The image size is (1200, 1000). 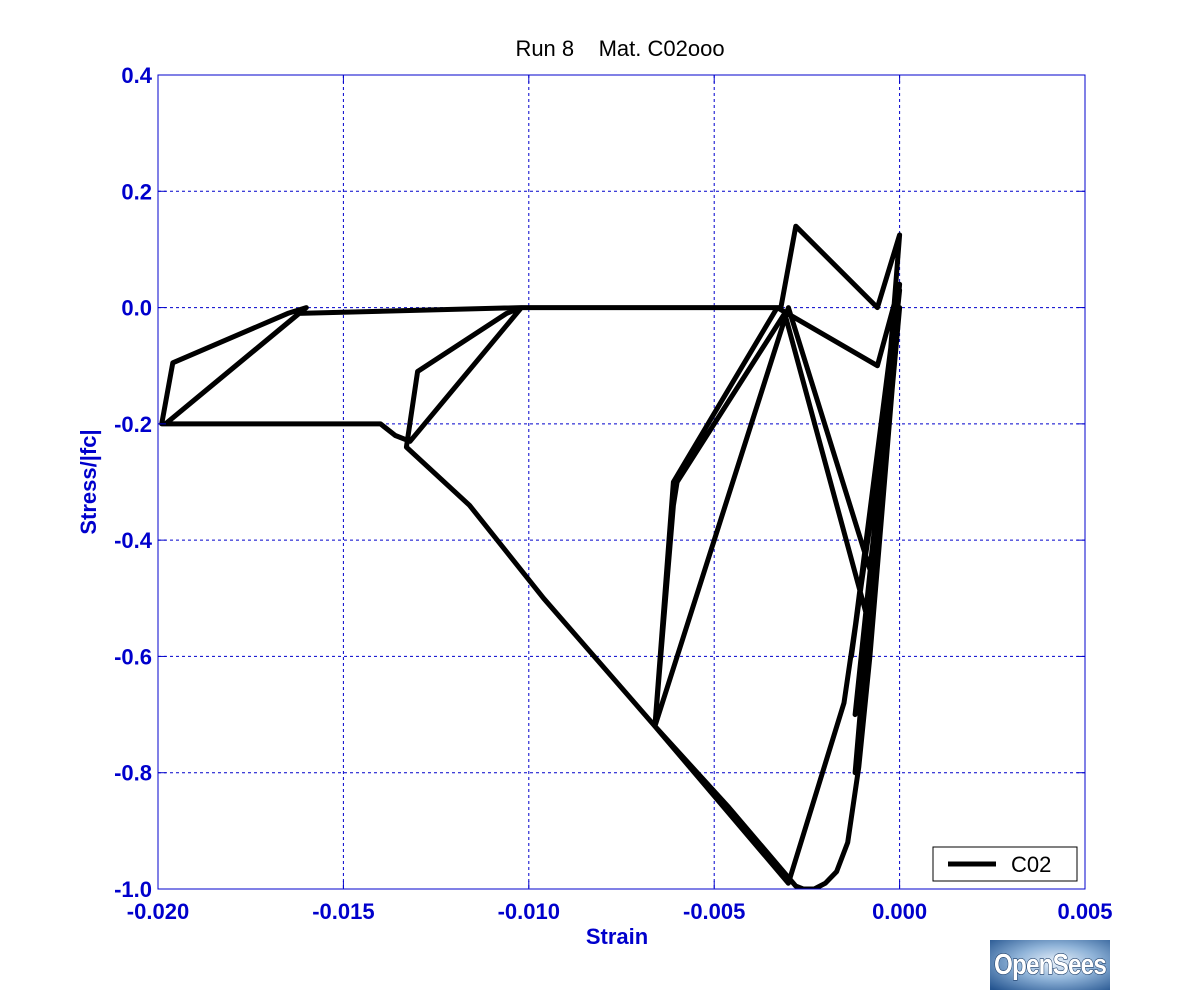 I want to click on y-axis-label: Stress/|fc|, so click(x=88, y=481).